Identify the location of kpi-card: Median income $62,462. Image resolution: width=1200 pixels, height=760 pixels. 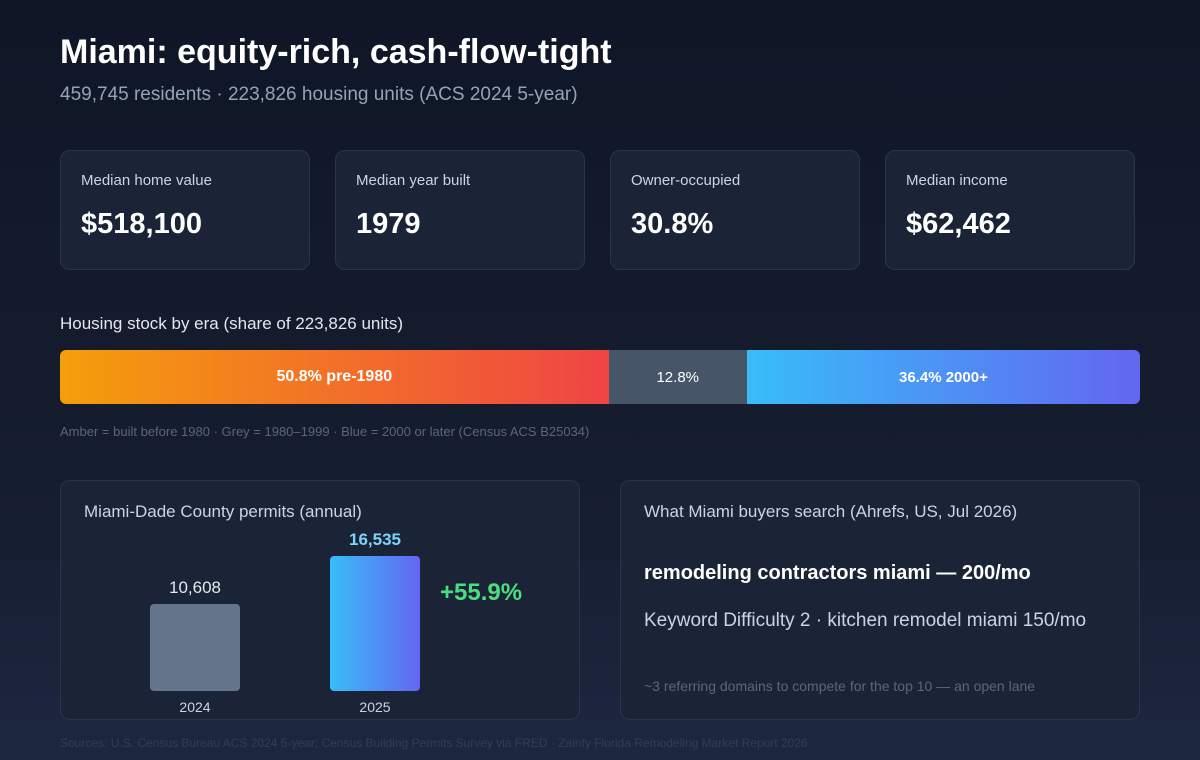
(1010, 210).